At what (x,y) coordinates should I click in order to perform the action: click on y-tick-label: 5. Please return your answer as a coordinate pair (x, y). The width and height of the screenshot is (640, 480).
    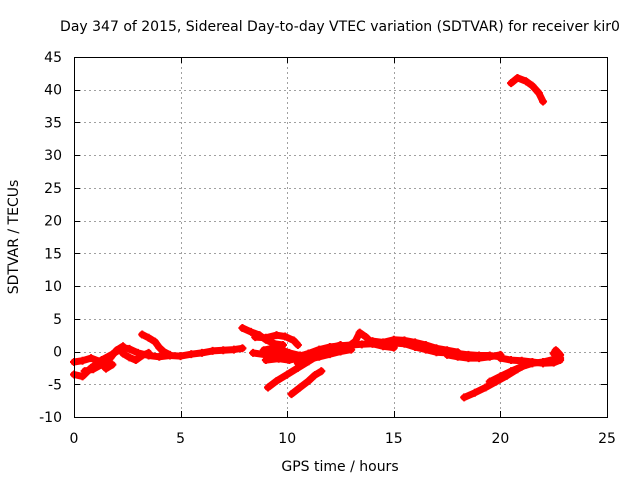
    Looking at the image, I should click on (57, 320).